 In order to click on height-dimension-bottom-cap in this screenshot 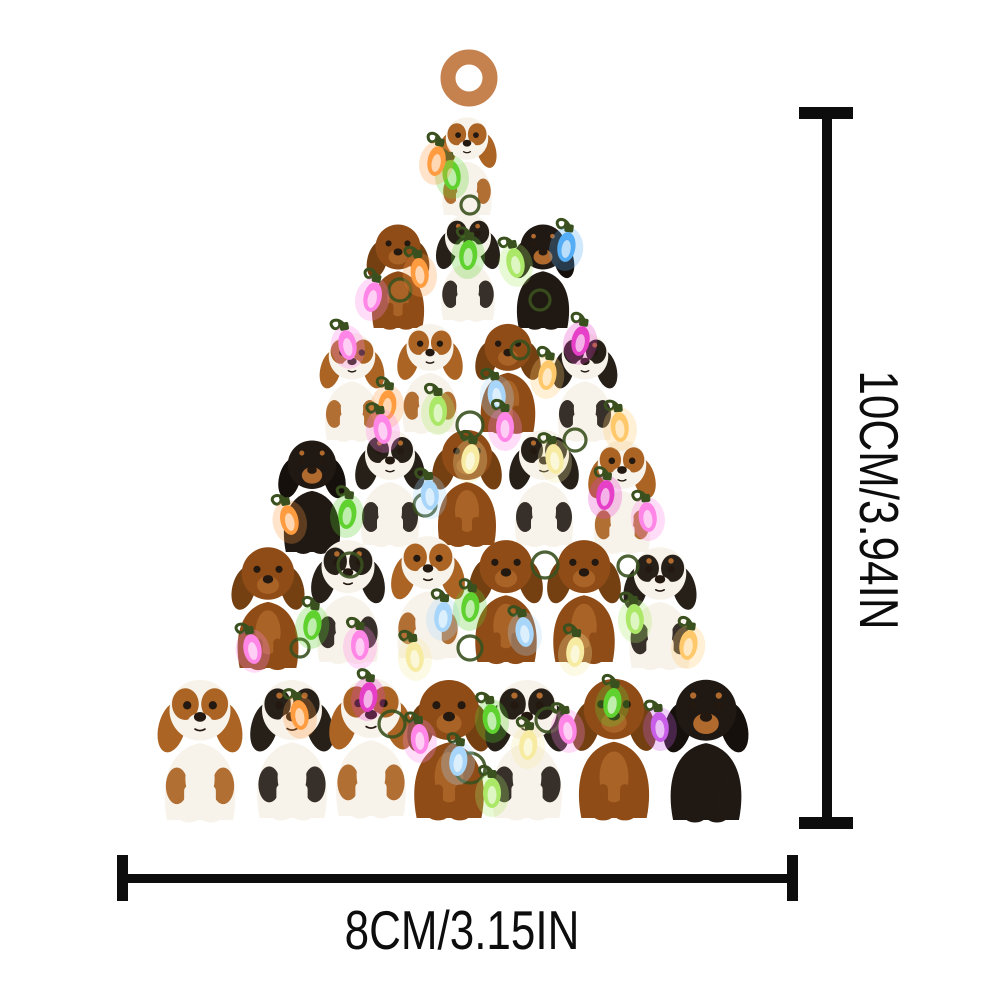, I will do `click(826, 823)`.